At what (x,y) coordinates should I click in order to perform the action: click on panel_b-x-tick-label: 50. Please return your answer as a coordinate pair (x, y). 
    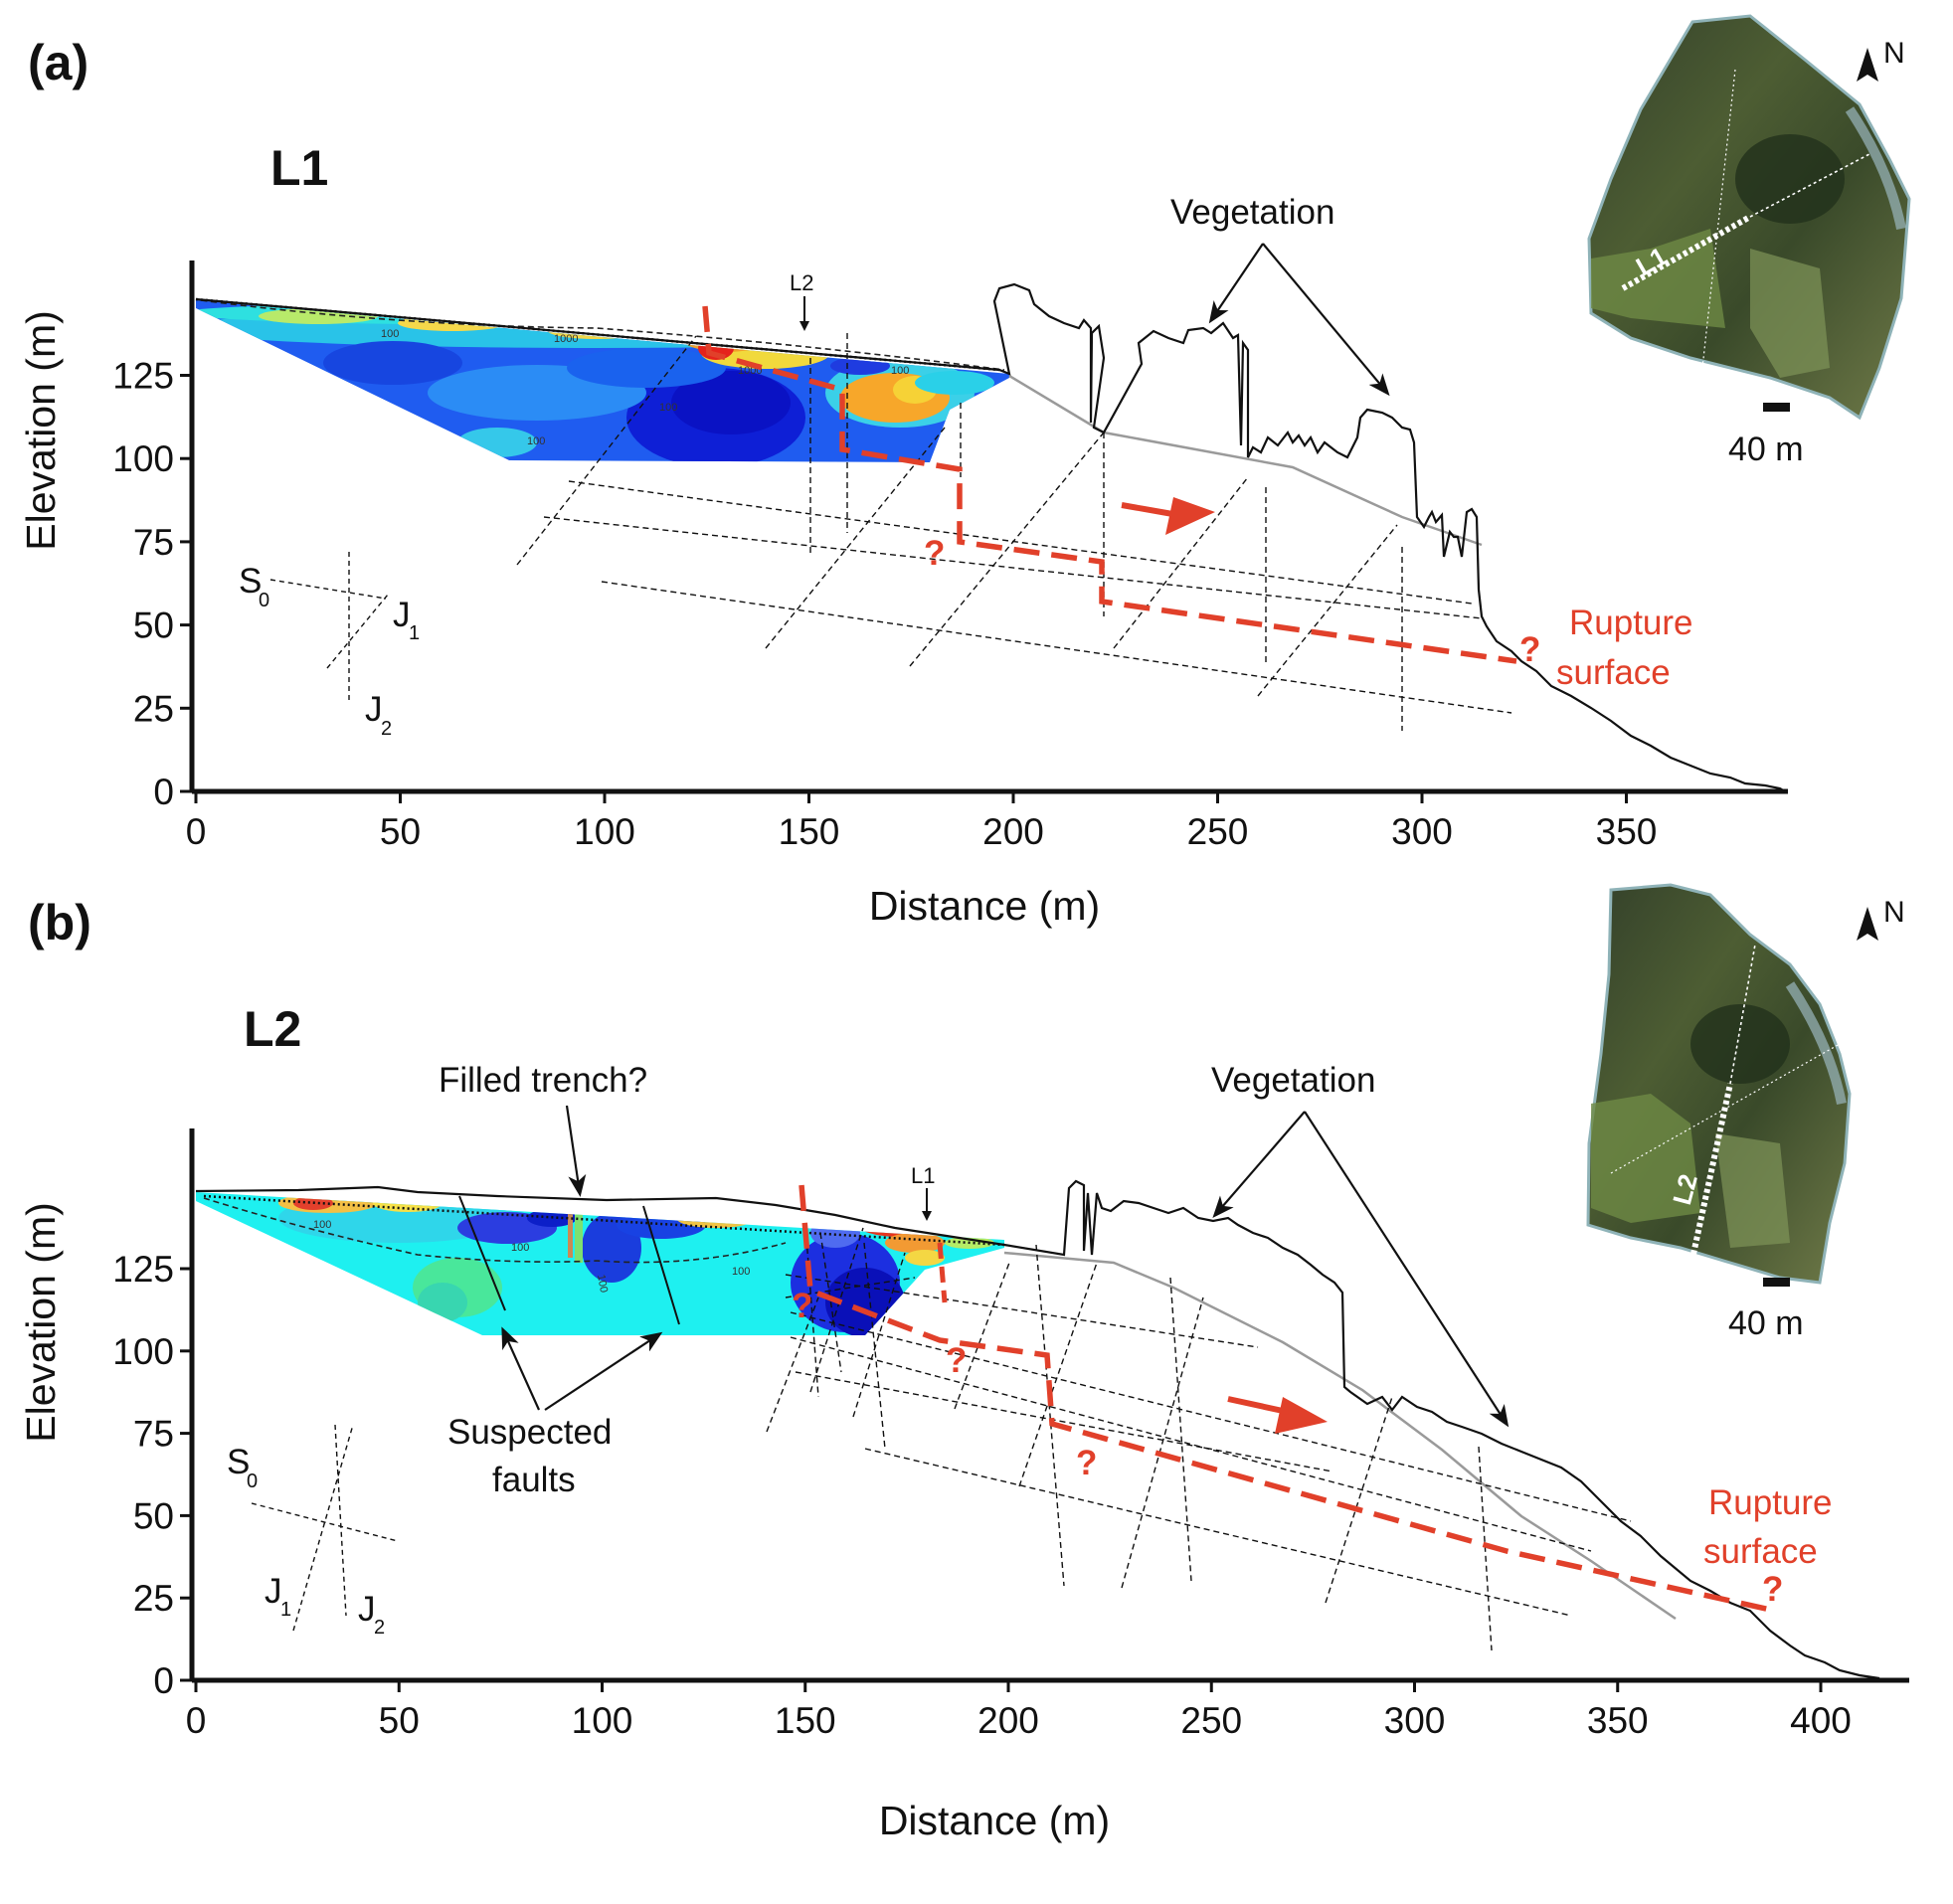
    Looking at the image, I should click on (399, 1720).